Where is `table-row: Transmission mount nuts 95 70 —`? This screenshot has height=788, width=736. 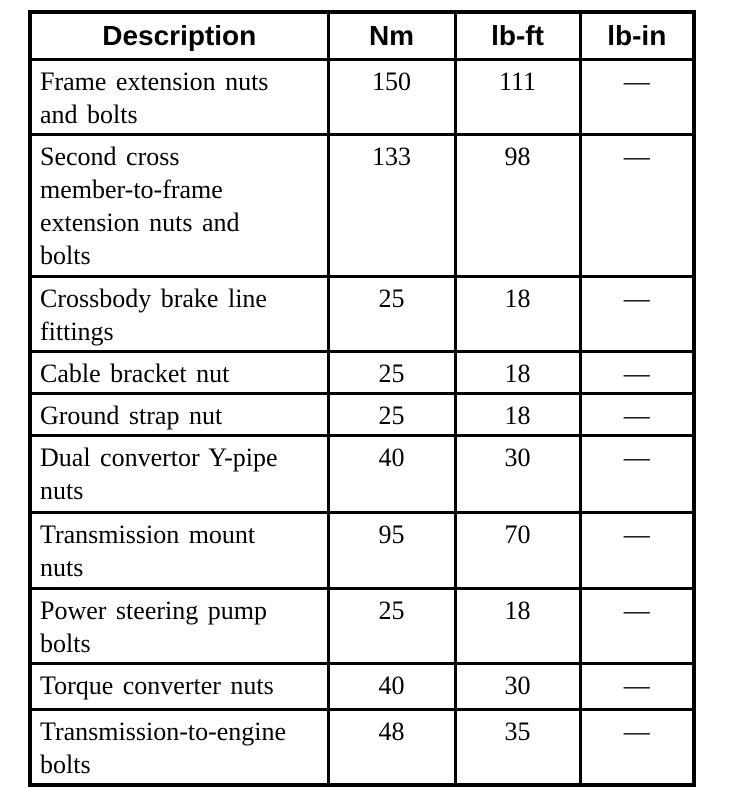 table-row: Transmission mount nuts 95 70 — is located at coordinates (362, 550).